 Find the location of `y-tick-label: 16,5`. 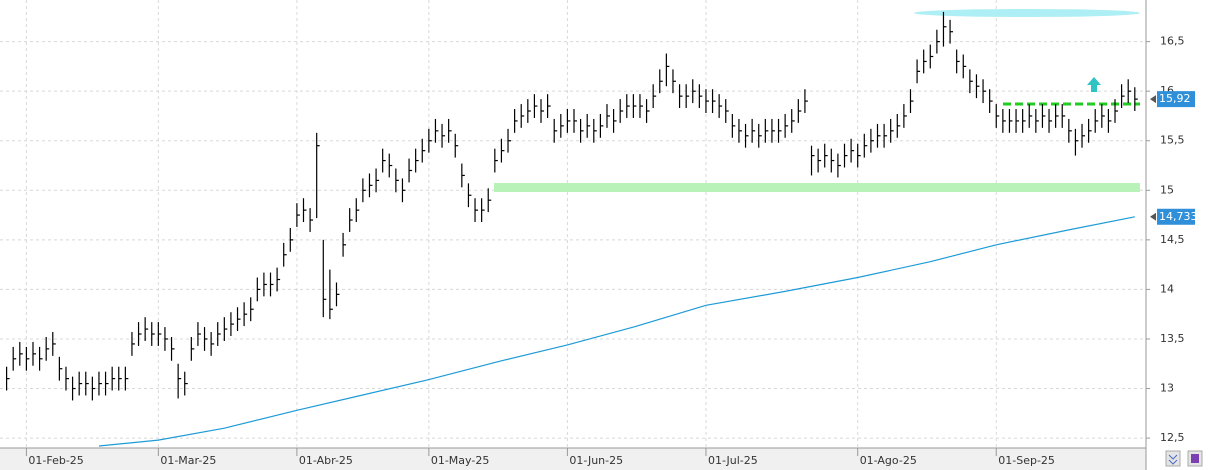

y-tick-label: 16,5 is located at coordinates (1172, 41).